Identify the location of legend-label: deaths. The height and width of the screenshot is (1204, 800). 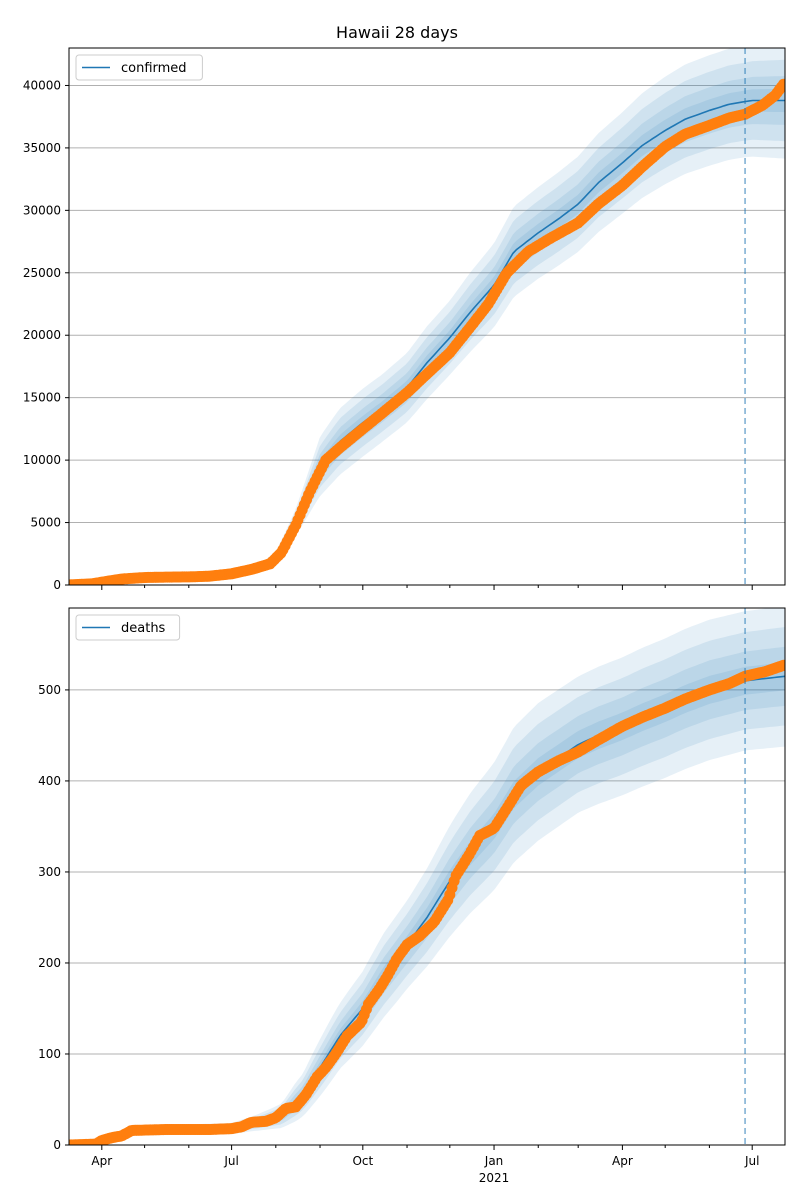
(143, 628).